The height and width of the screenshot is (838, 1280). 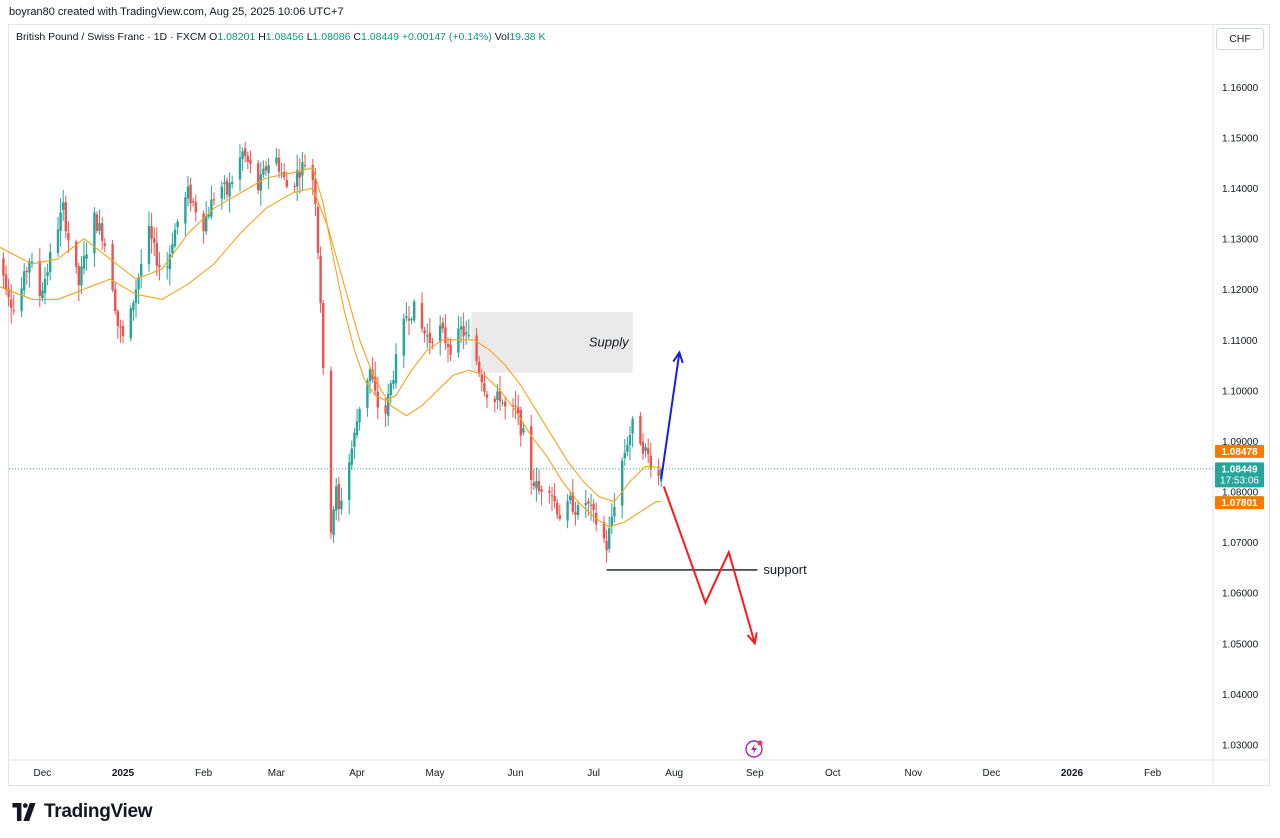 I want to click on symbol-name: British Pound / Swiss Franc · 1D · FXCM, so click(x=111, y=37).